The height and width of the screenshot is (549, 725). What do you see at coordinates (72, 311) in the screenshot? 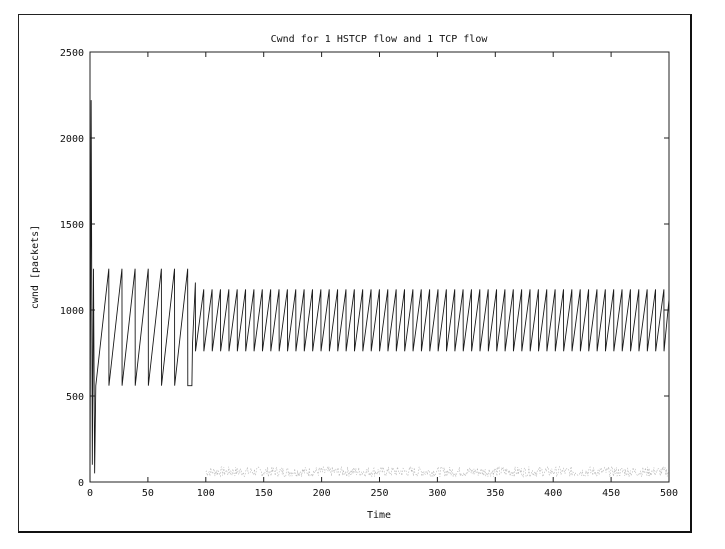
I see `y-tick-label: 1000` at bounding box center [72, 311].